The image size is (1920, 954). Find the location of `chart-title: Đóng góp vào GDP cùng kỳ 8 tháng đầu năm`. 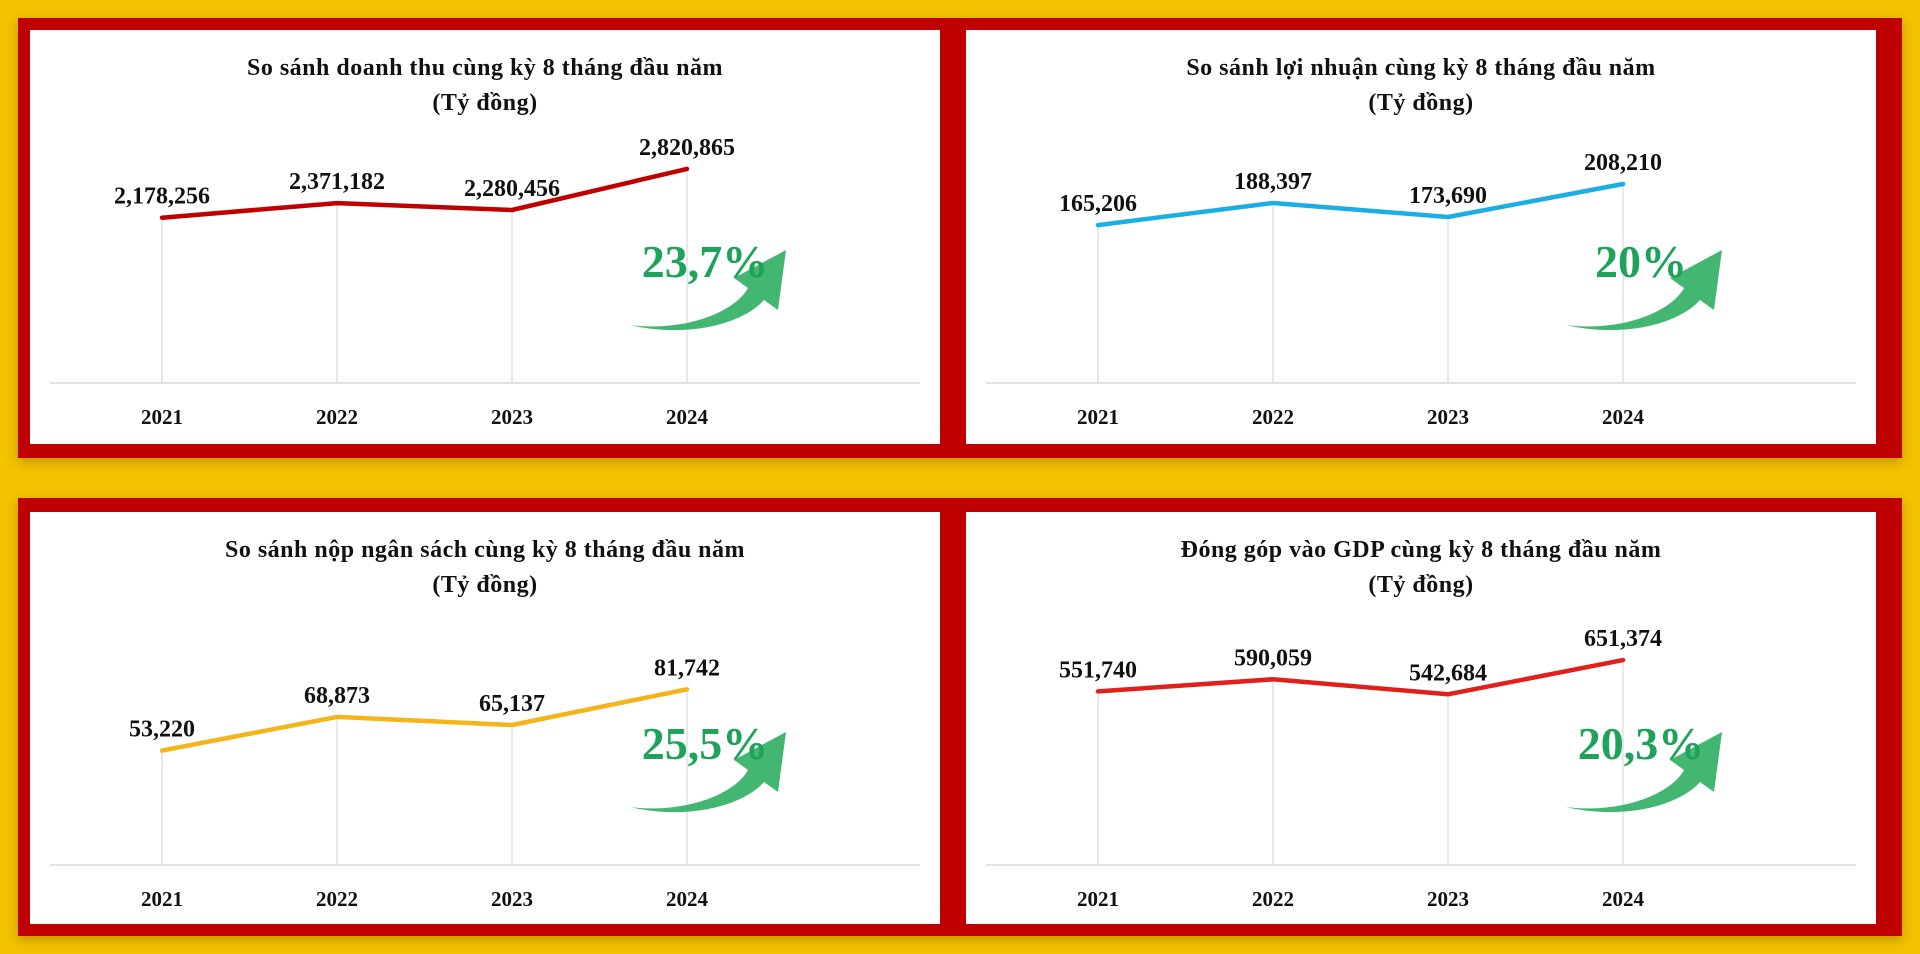

chart-title: Đóng góp vào GDP cùng kỳ 8 tháng đầu năm is located at coordinates (1421, 550).